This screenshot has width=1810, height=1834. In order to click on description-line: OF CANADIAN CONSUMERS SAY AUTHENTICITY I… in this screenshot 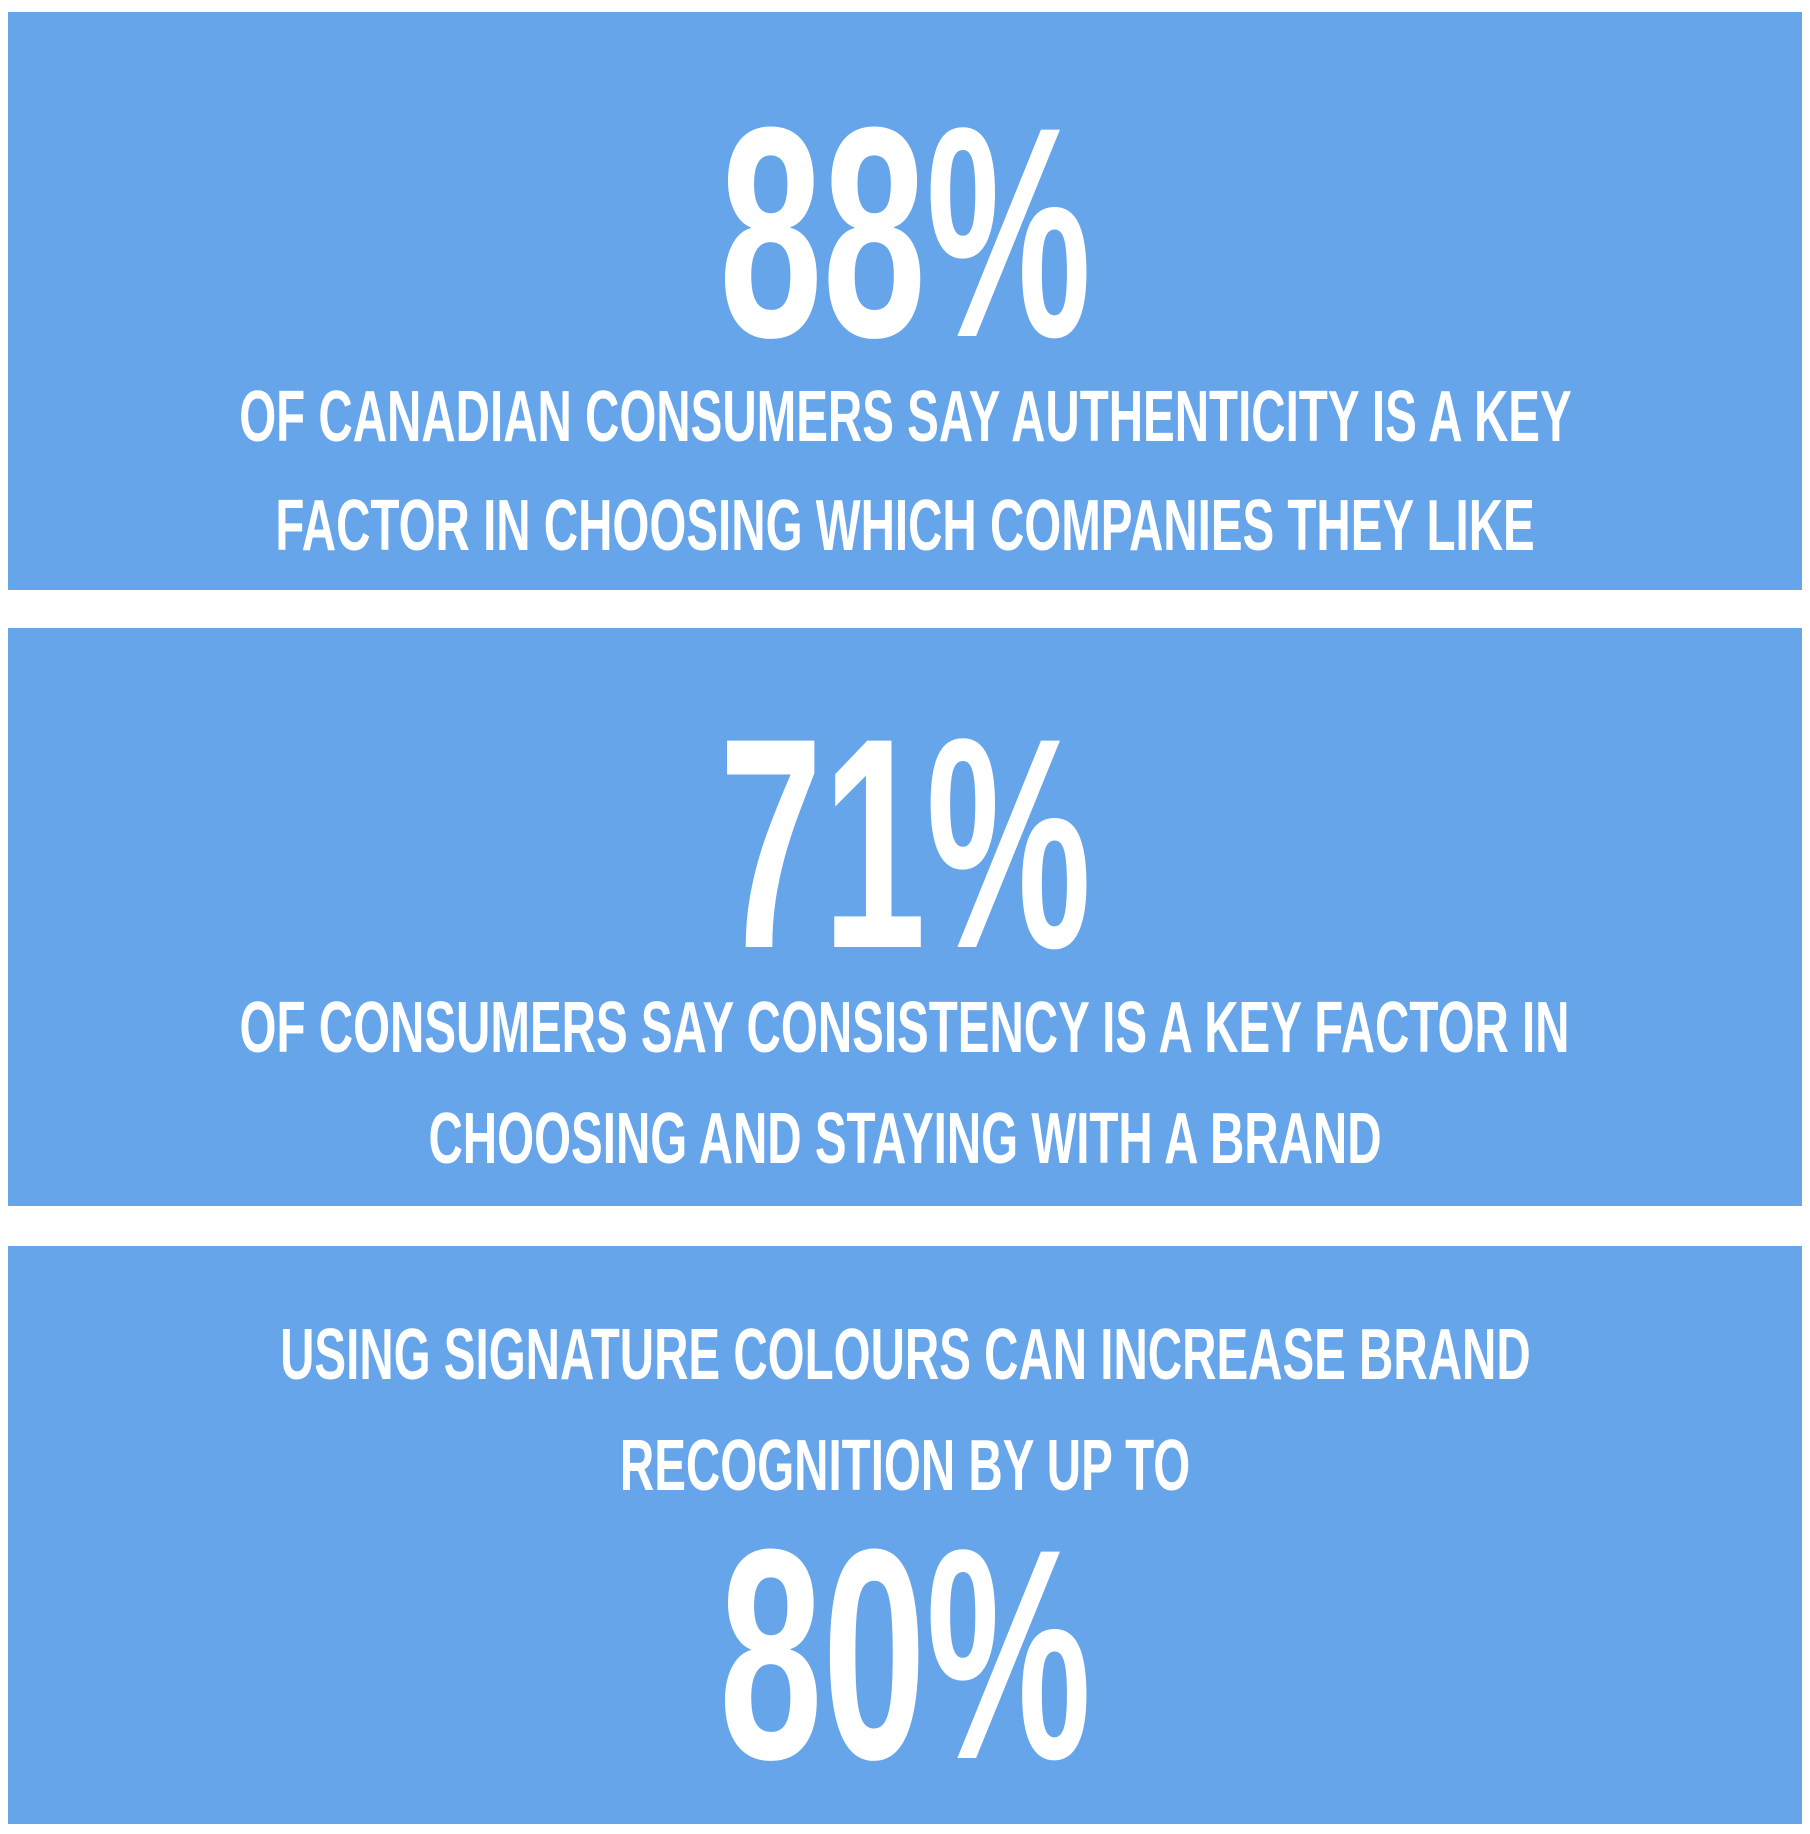, I will do `click(905, 417)`.